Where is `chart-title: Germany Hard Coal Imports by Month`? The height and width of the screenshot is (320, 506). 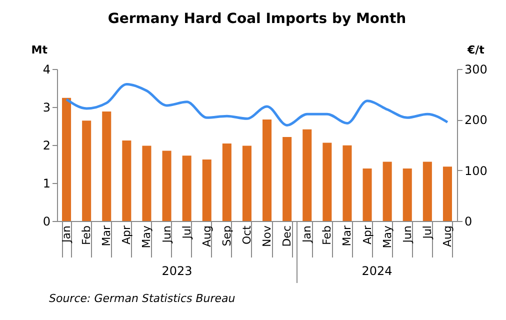 chart-title: Germany Hard Coal Imports by Month is located at coordinates (257, 19).